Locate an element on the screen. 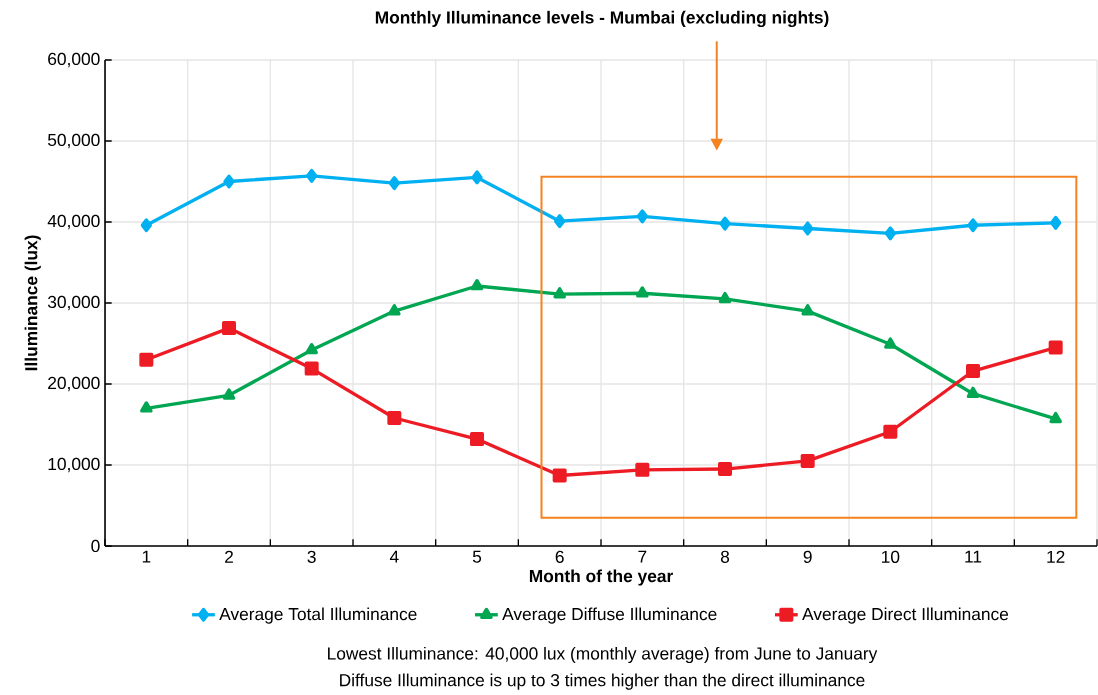 The width and height of the screenshot is (1098, 695). legend-label: Average Diffuse Illuminance is located at coordinates (609, 615).